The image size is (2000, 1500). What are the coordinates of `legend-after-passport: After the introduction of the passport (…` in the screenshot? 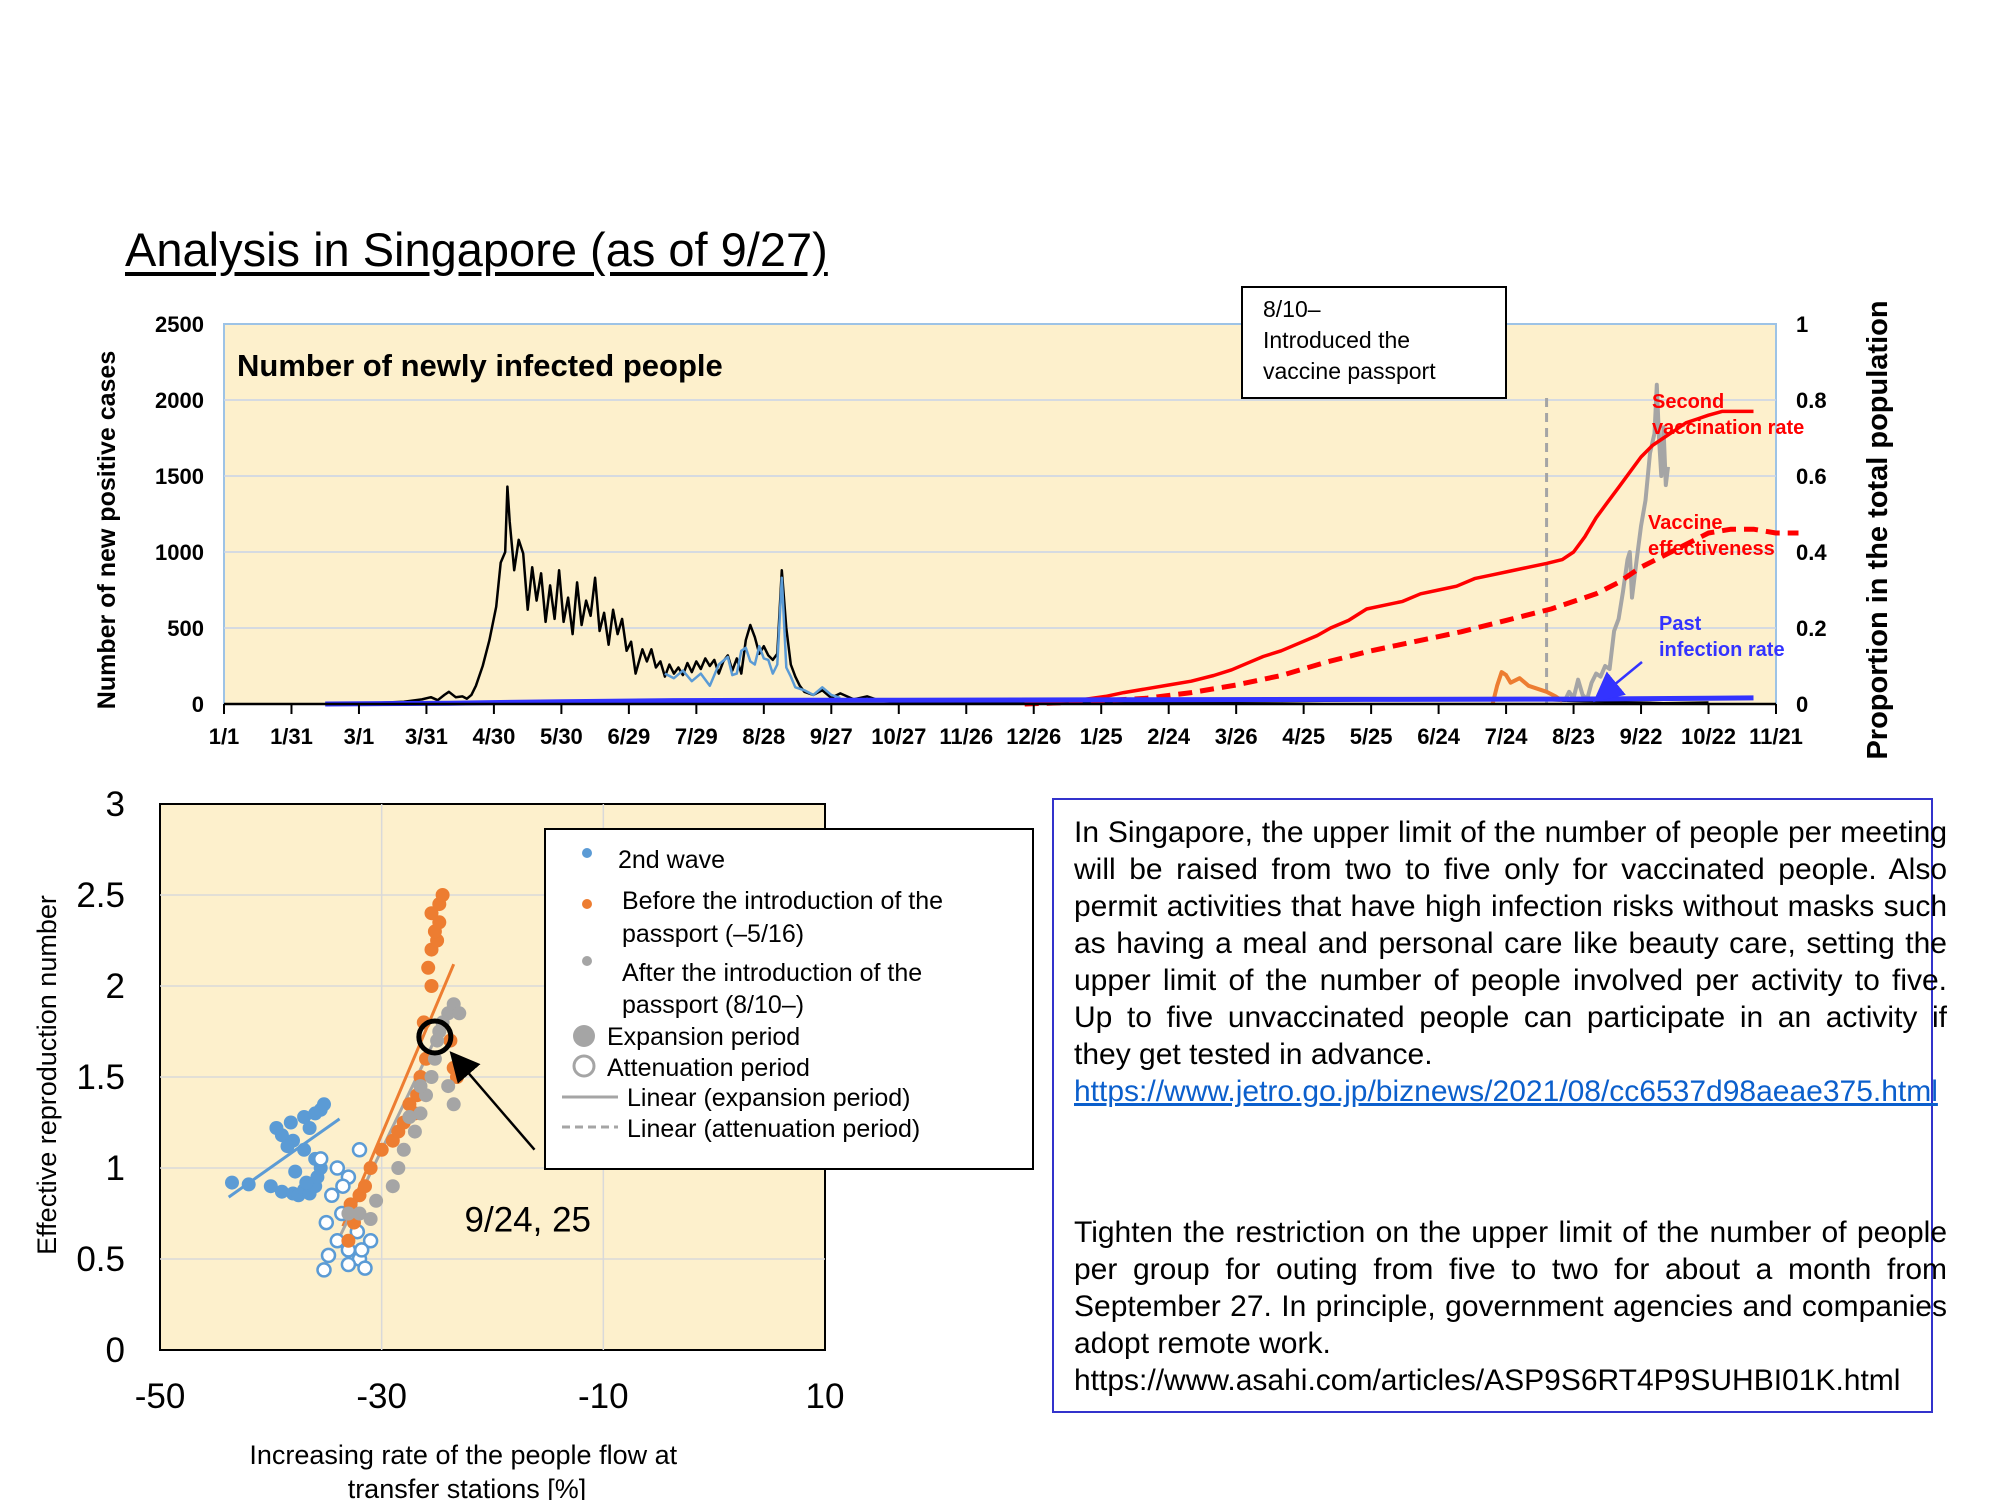 It's located at (775, 989).